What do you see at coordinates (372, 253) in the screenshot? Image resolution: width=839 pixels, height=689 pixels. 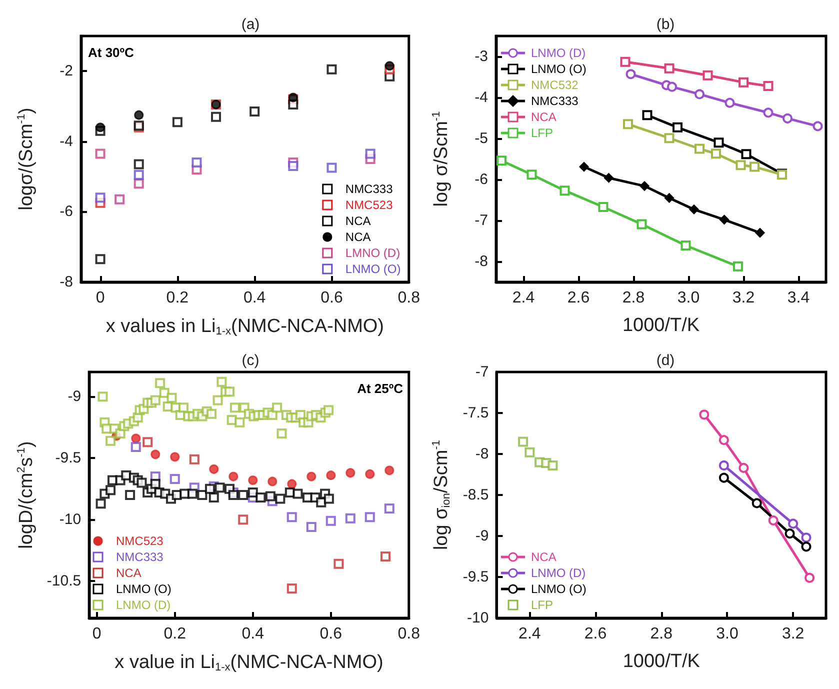 I see `legend-label: LMNO (D)` at bounding box center [372, 253].